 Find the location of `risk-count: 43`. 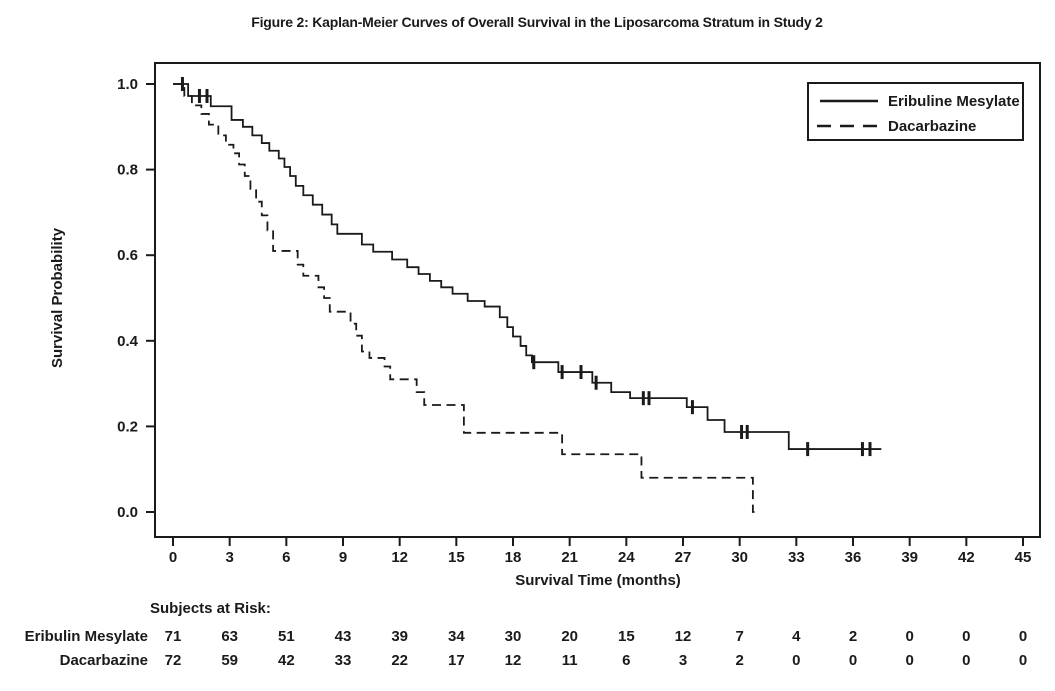

risk-count: 43 is located at coordinates (343, 636).